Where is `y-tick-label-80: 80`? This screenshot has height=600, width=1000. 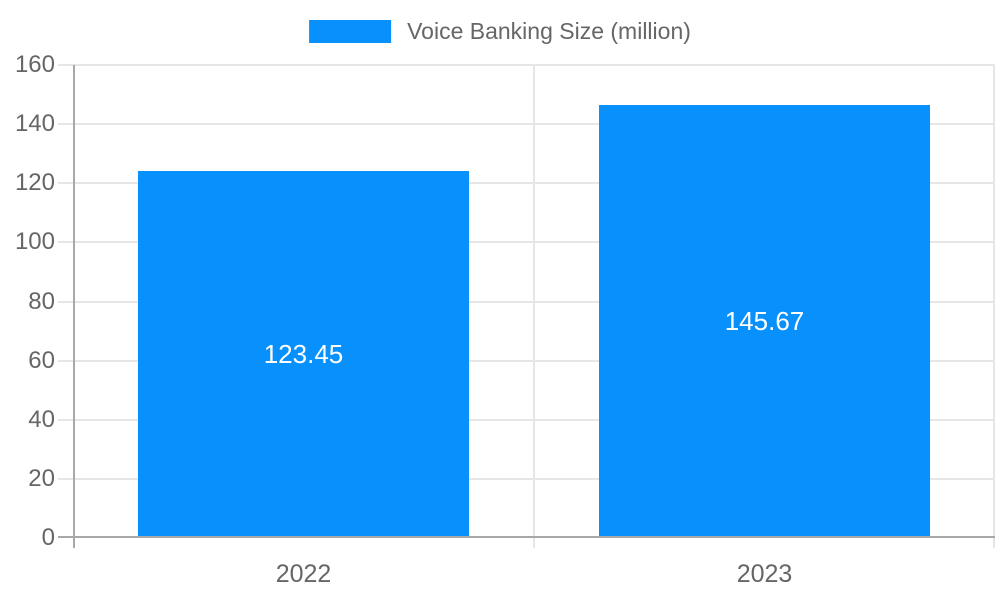
y-tick-label-80: 80 is located at coordinates (41, 301).